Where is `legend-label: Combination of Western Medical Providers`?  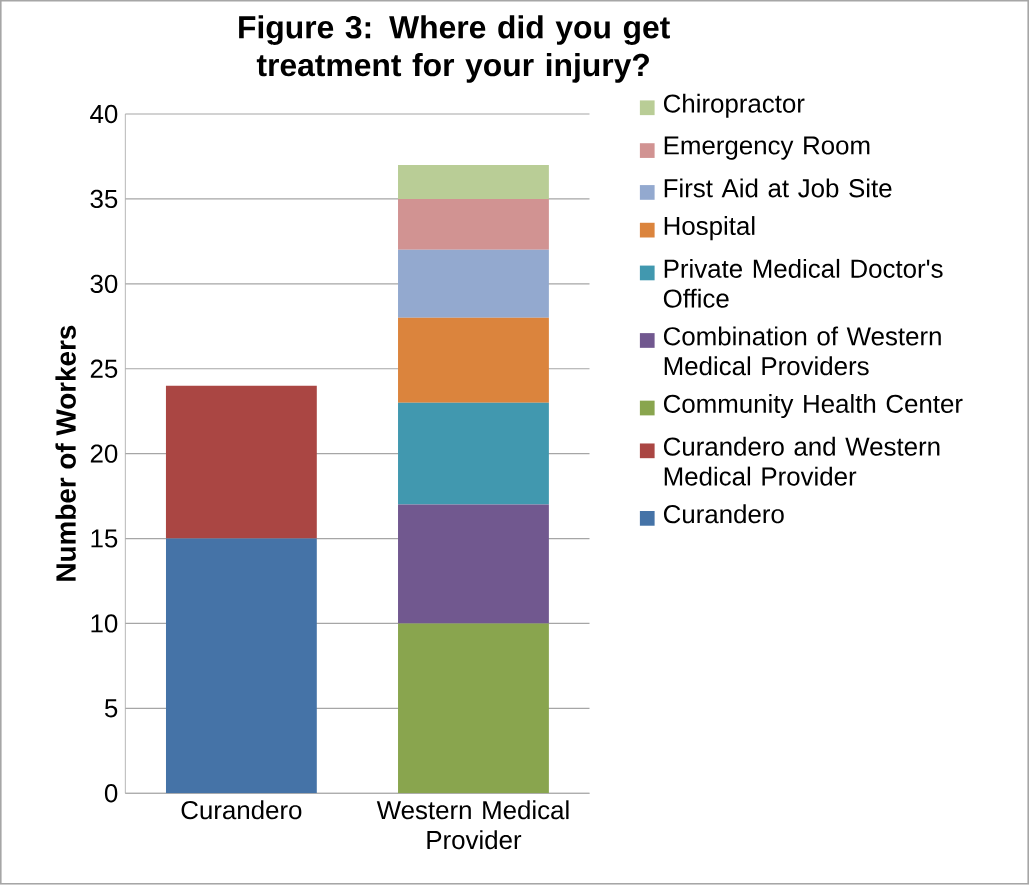 legend-label: Combination of Western Medical Providers is located at coordinates (802, 351).